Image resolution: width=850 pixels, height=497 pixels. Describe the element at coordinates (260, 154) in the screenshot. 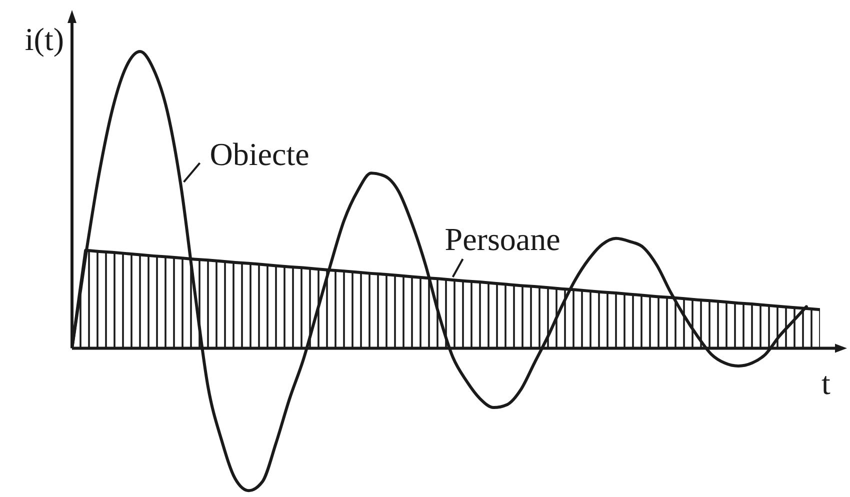

I see `legend-label: Obiecte` at that location.